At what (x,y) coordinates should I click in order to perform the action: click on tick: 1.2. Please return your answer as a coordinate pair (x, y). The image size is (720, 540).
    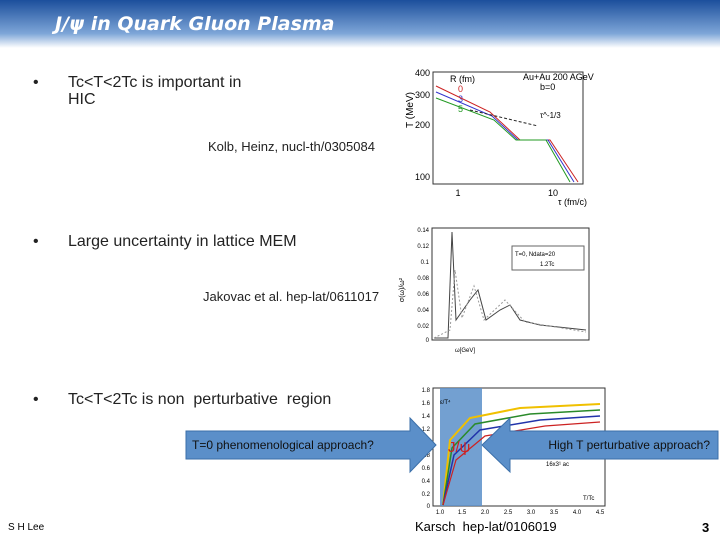
    Looking at the image, I should click on (426, 430).